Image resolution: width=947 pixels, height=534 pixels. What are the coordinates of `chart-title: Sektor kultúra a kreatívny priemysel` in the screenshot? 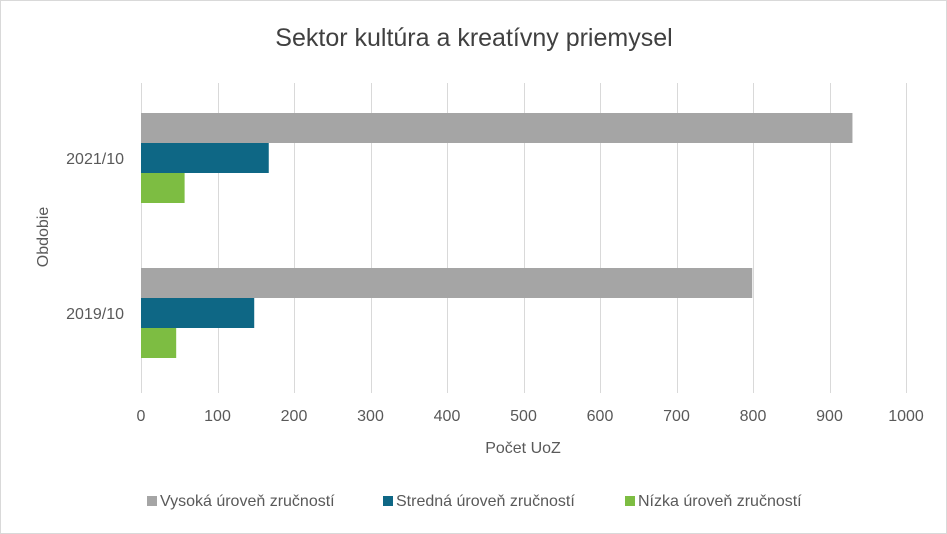 It's located at (473, 38).